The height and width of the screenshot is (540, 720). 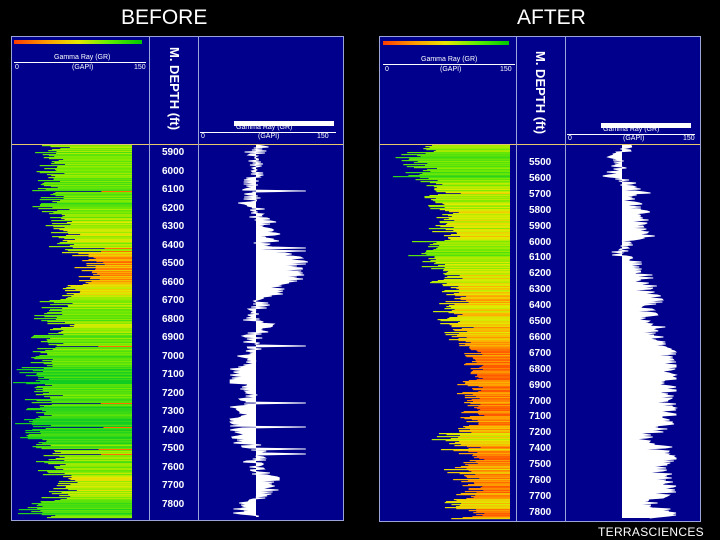 I want to click on gr-scale-line-right, so click(x=268, y=132).